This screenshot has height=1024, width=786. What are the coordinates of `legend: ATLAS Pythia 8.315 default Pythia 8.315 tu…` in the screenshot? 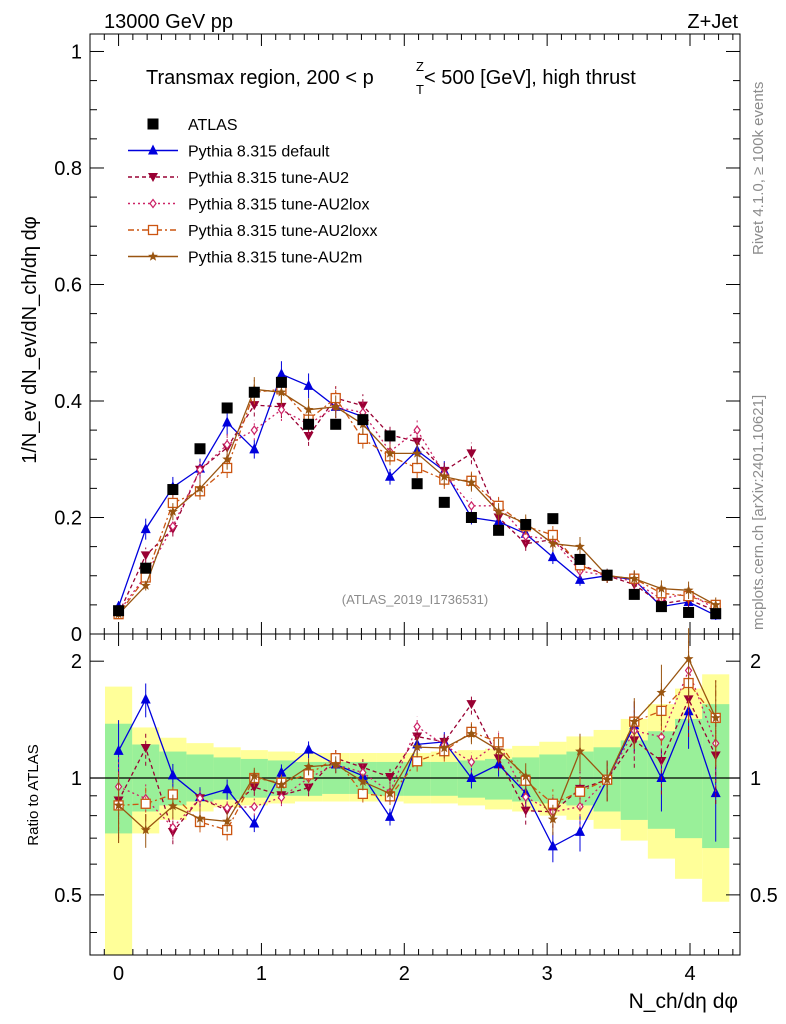 It's located at (252, 192).